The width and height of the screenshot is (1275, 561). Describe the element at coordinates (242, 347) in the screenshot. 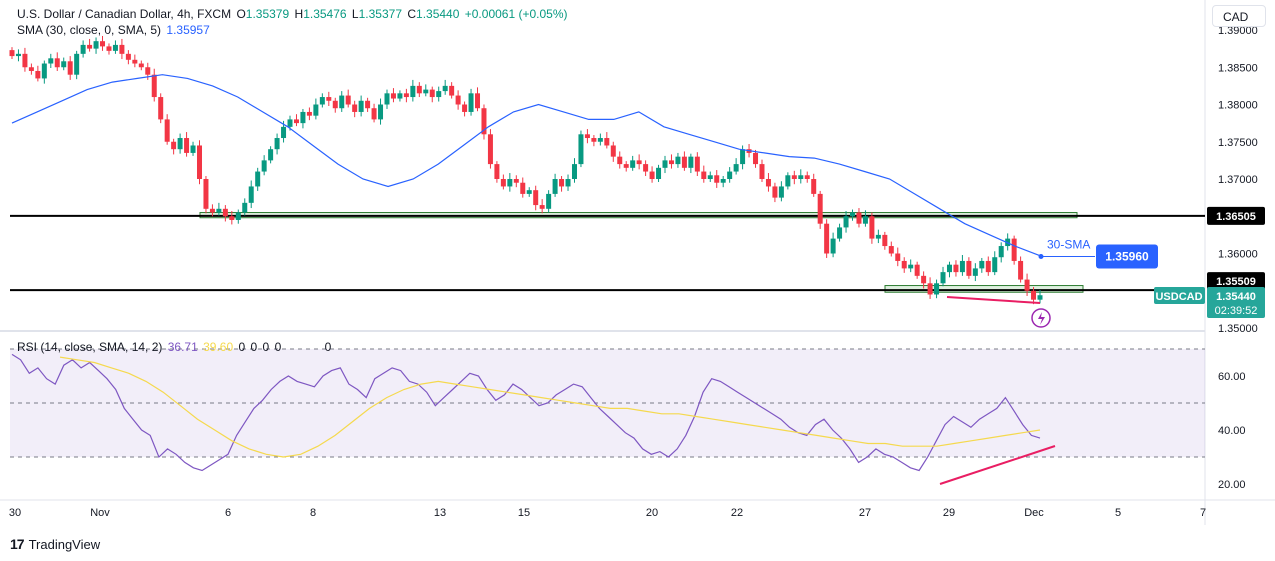

I see `rsi-extra-0: 0` at that location.